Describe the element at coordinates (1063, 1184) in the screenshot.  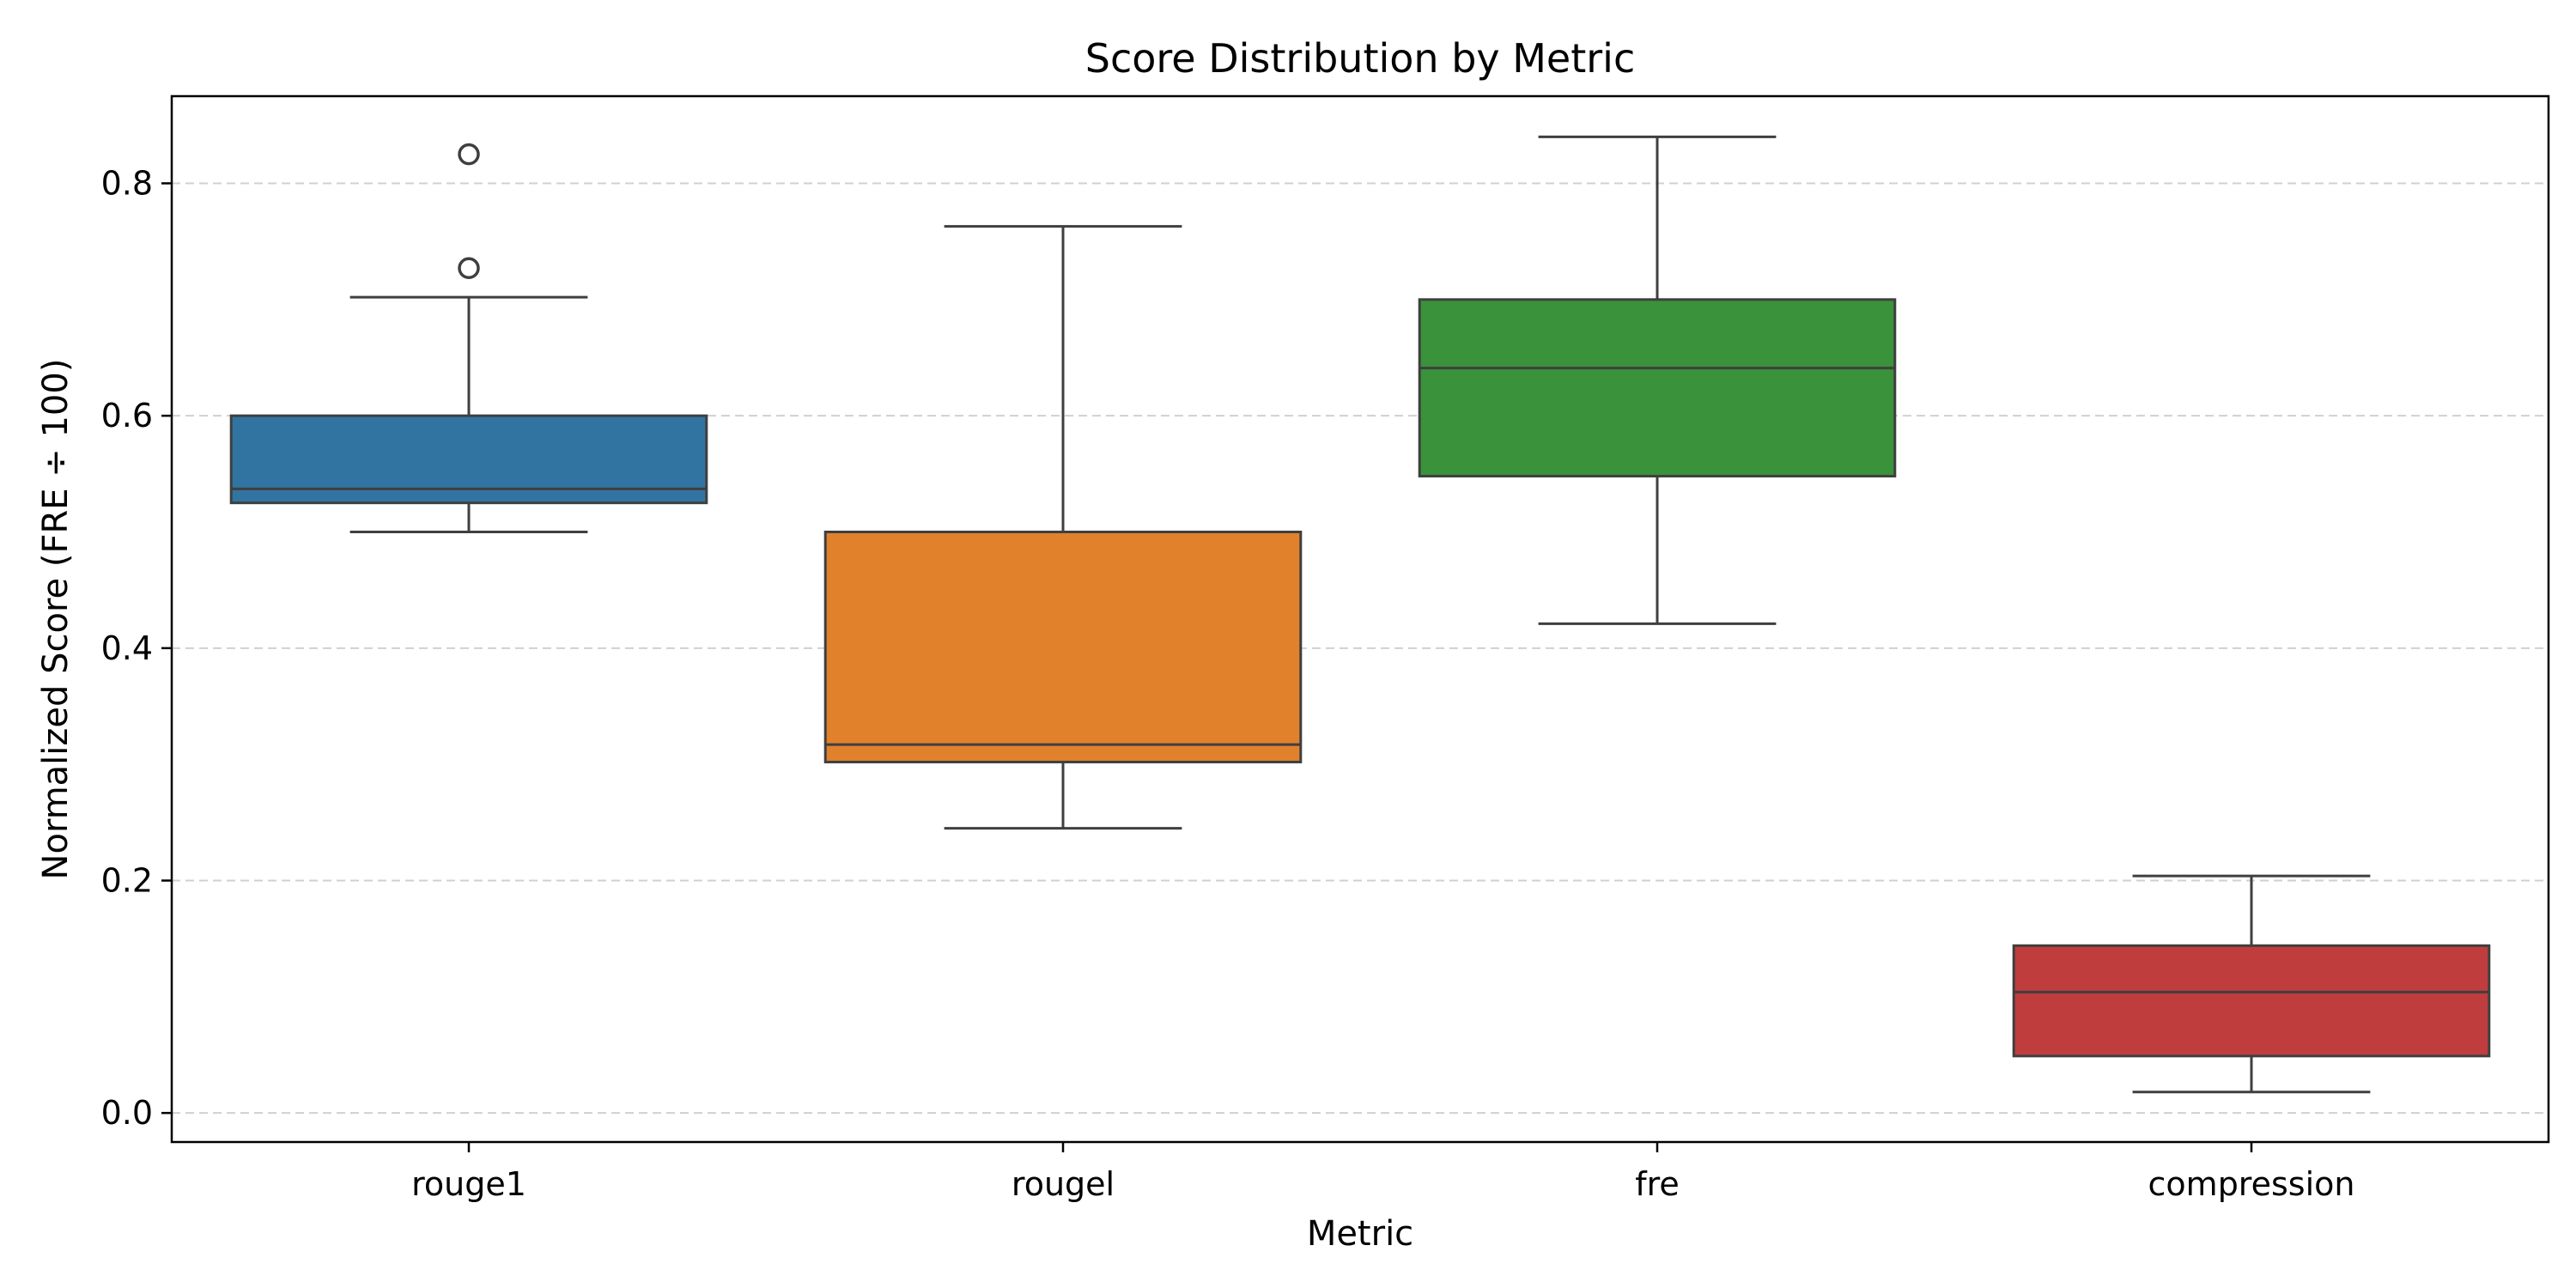
I see `x-tick-label: rougel` at that location.